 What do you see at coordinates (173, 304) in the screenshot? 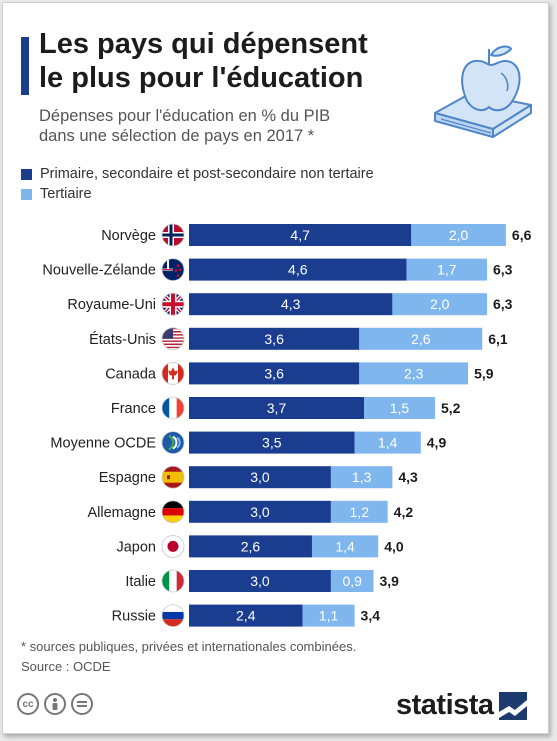
I see `flag-uk-icon` at bounding box center [173, 304].